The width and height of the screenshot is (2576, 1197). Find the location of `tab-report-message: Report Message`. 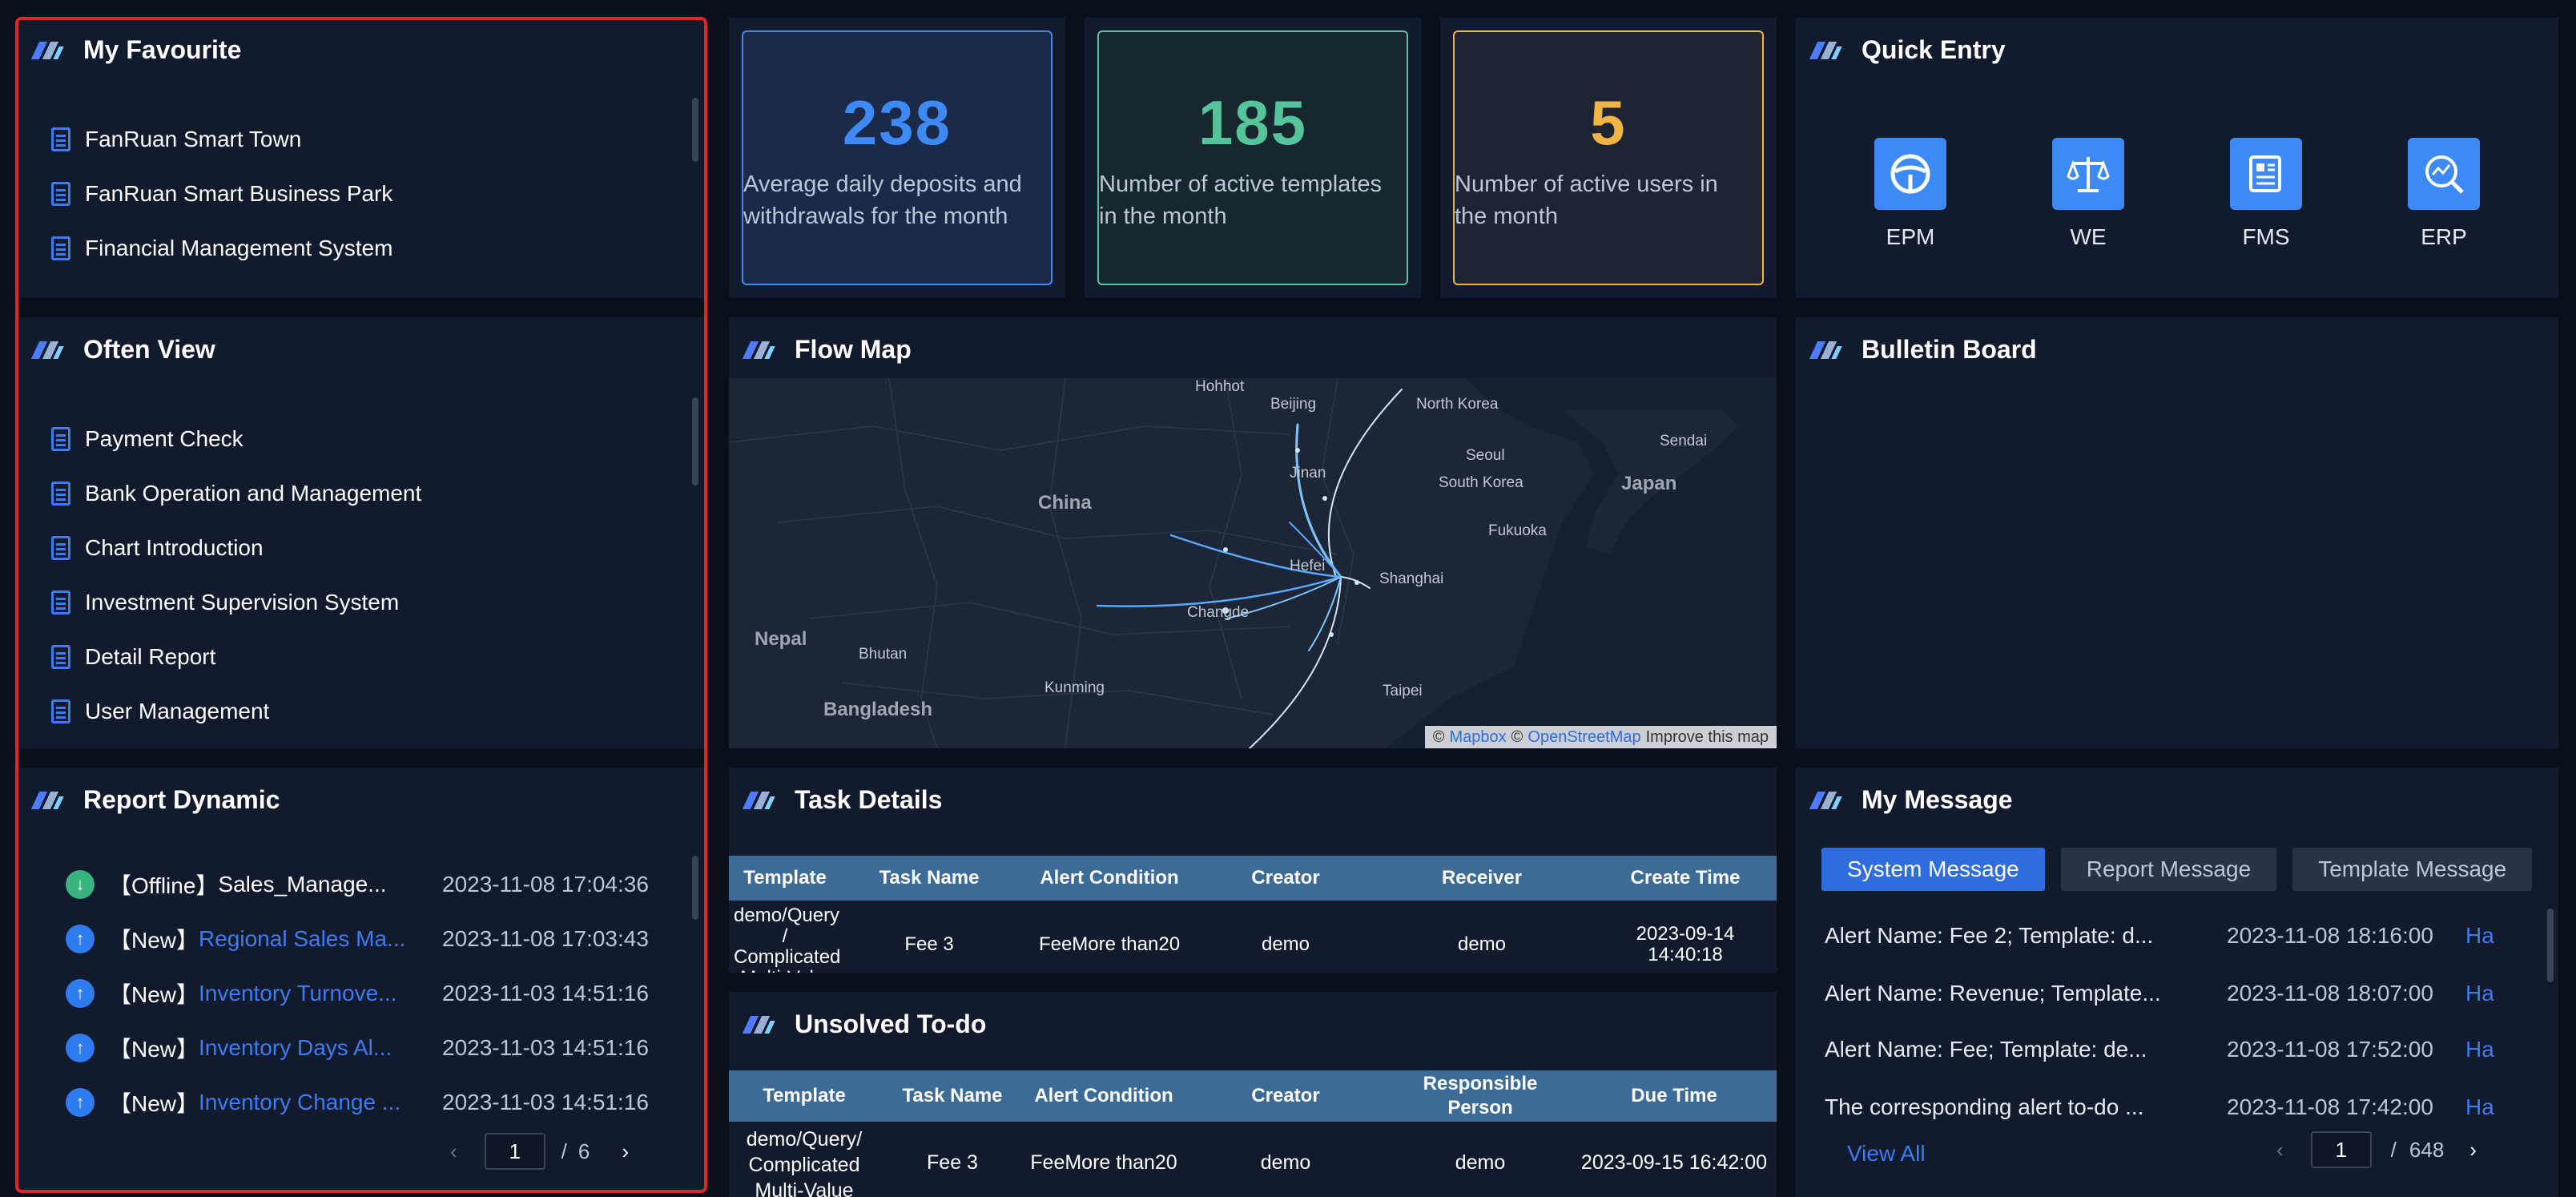

tab-report-message: Report Message is located at coordinates (2168, 870).